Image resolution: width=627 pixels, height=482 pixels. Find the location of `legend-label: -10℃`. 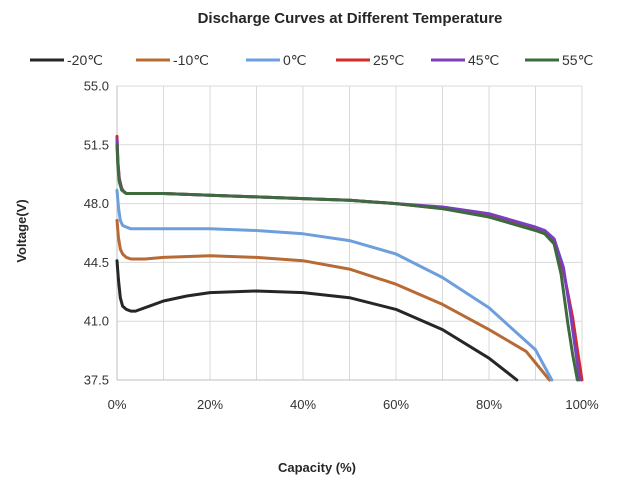

legend-label: -10℃ is located at coordinates (191, 60).